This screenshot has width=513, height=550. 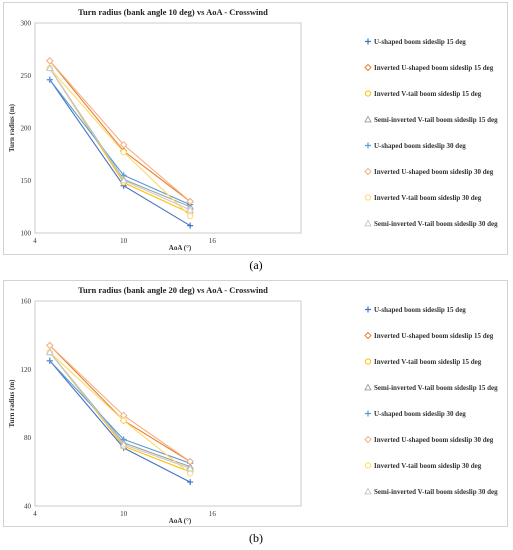 I want to click on y-tick-label: 300, so click(x=26, y=24).